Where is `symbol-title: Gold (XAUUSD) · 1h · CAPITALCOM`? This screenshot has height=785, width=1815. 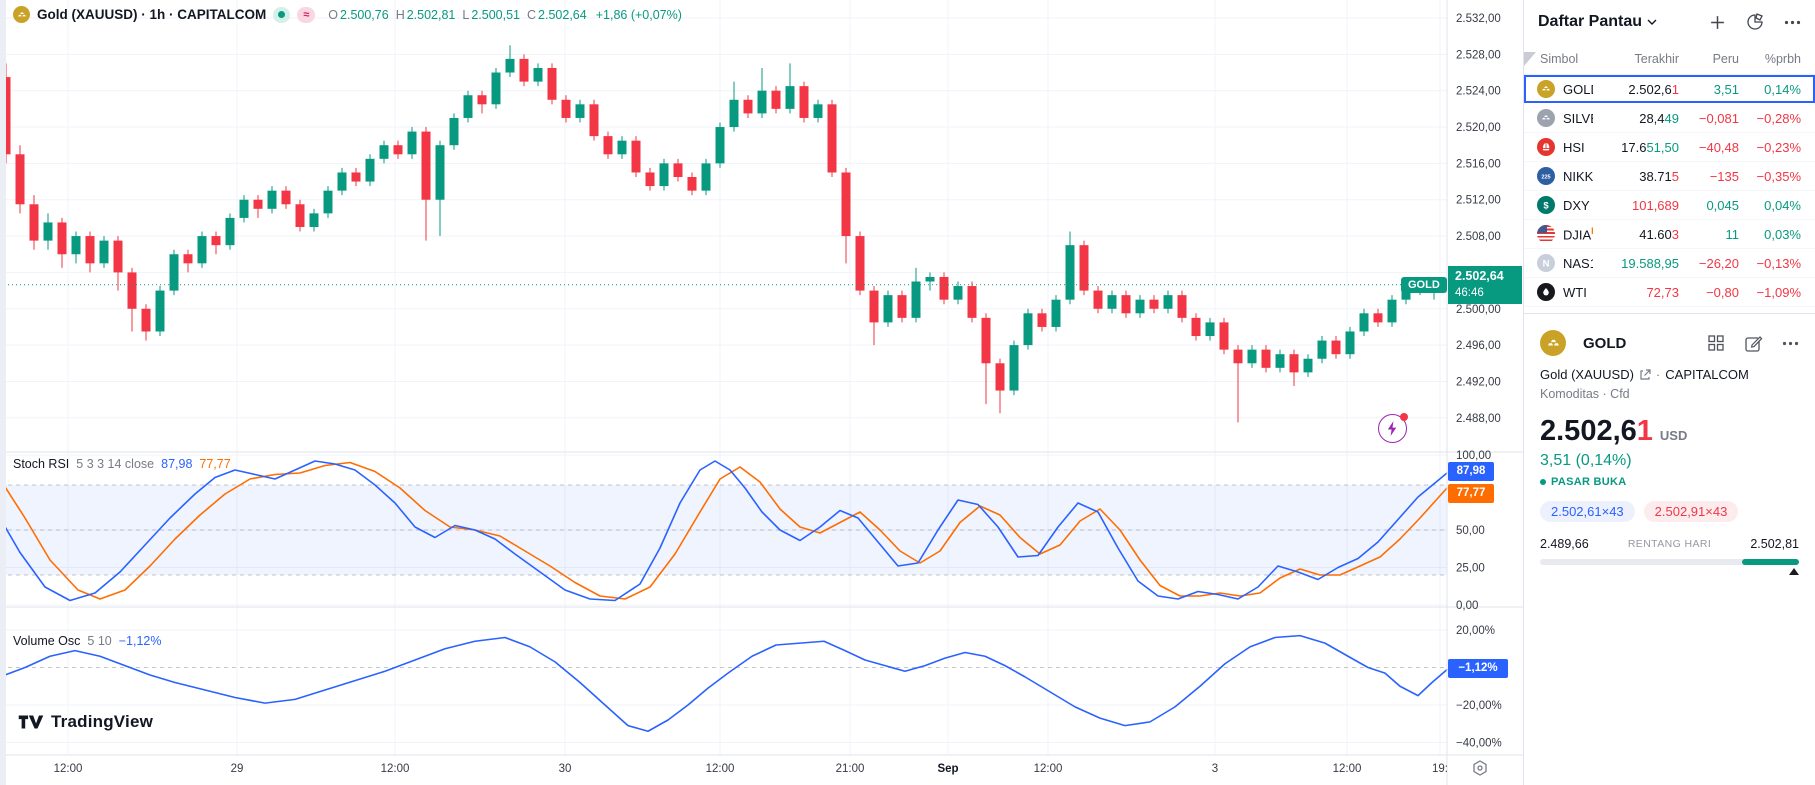
symbol-title: Gold (XAUUSD) · 1h · CAPITALCOM is located at coordinates (152, 14).